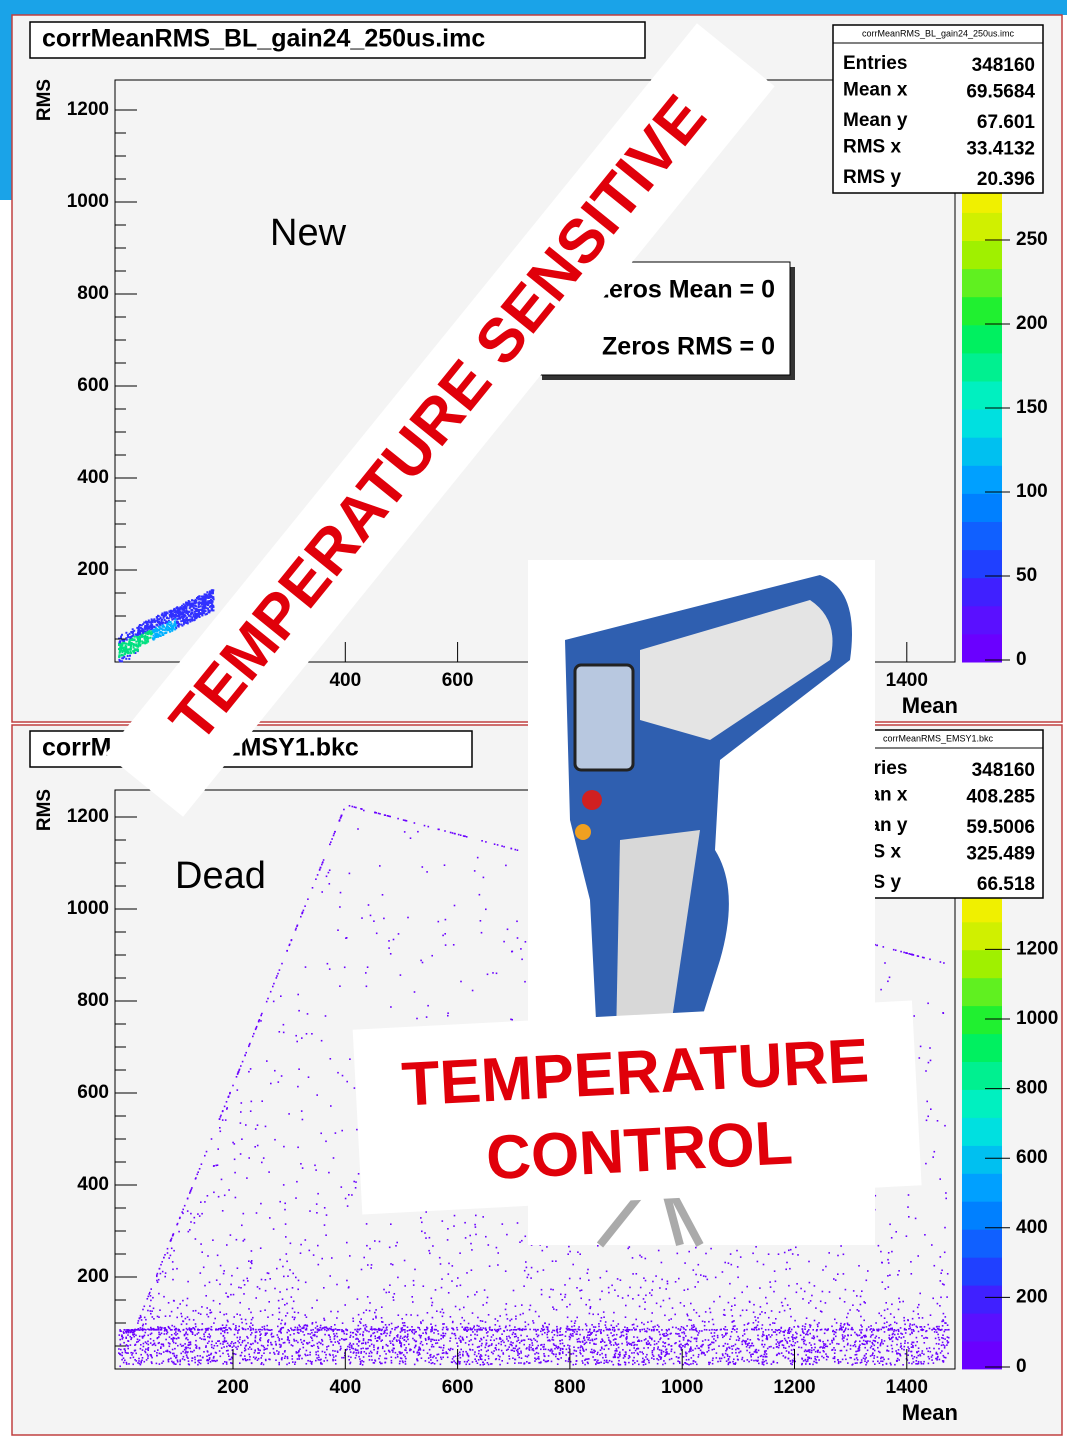 The image size is (1067, 1445). What do you see at coordinates (458, 680) in the screenshot?
I see `x-tick-label: 600` at bounding box center [458, 680].